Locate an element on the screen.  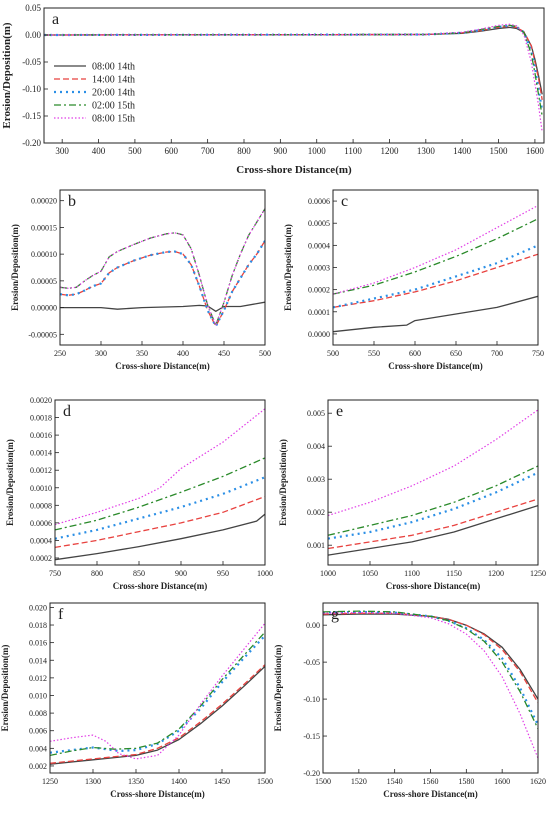
x-tick-label: 1300 is located at coordinates (426, 151).